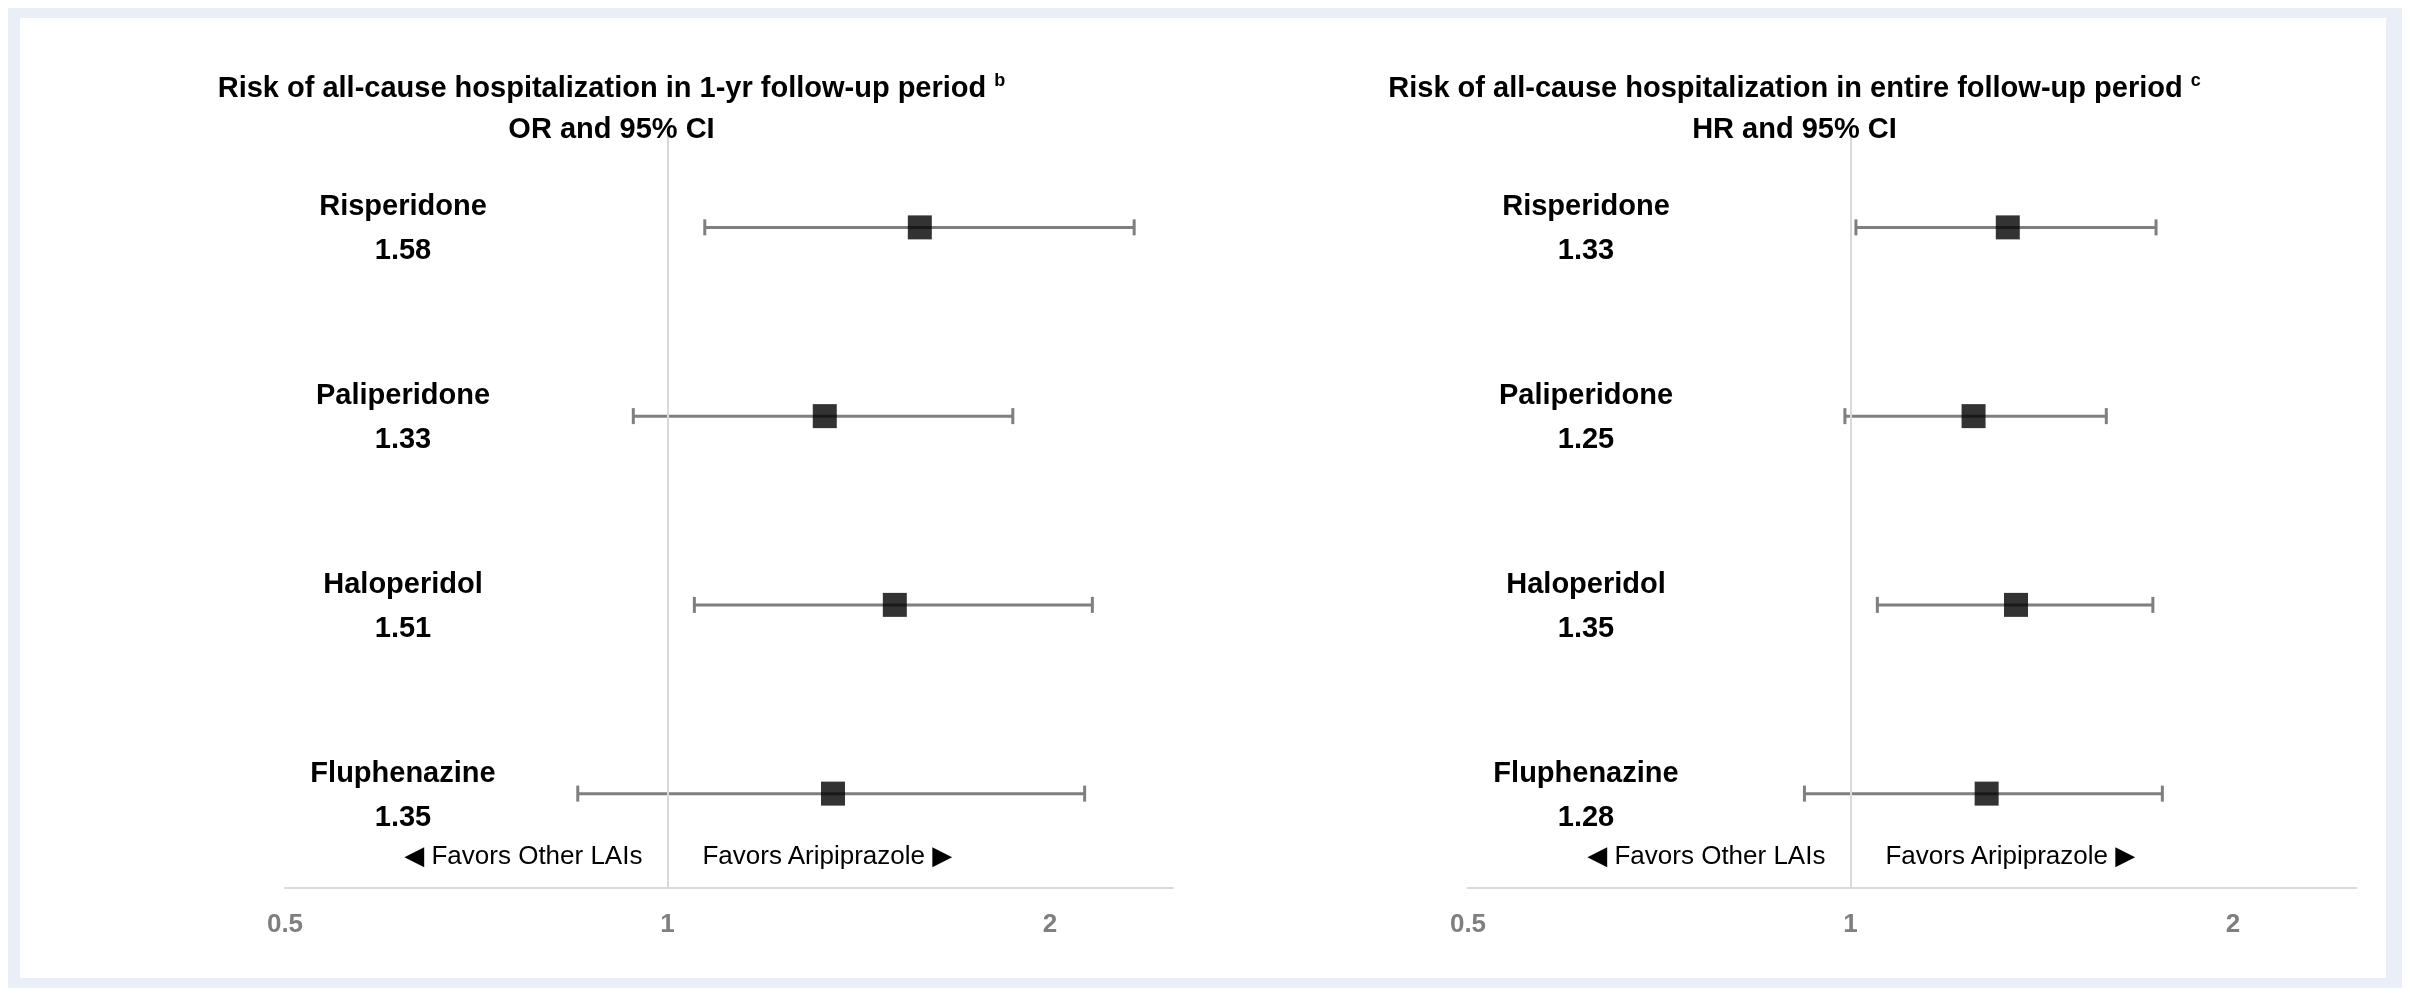 This screenshot has height=996, width=2410. What do you see at coordinates (1586, 227) in the screenshot?
I see `y-tick-label: Risperidone 1.33` at bounding box center [1586, 227].